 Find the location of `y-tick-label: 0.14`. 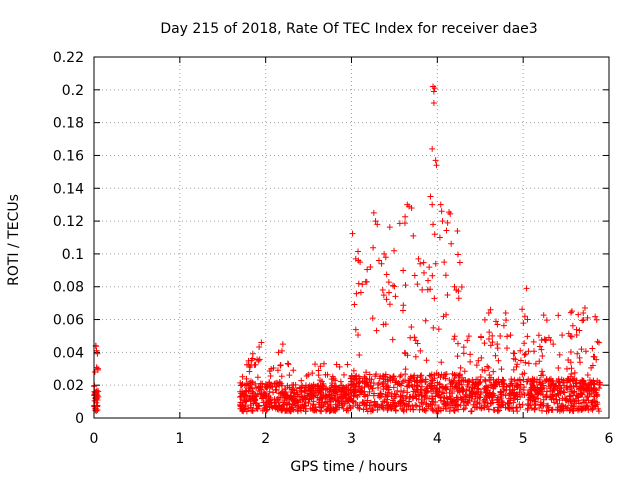

y-tick-label: 0.14 is located at coordinates (68, 189).